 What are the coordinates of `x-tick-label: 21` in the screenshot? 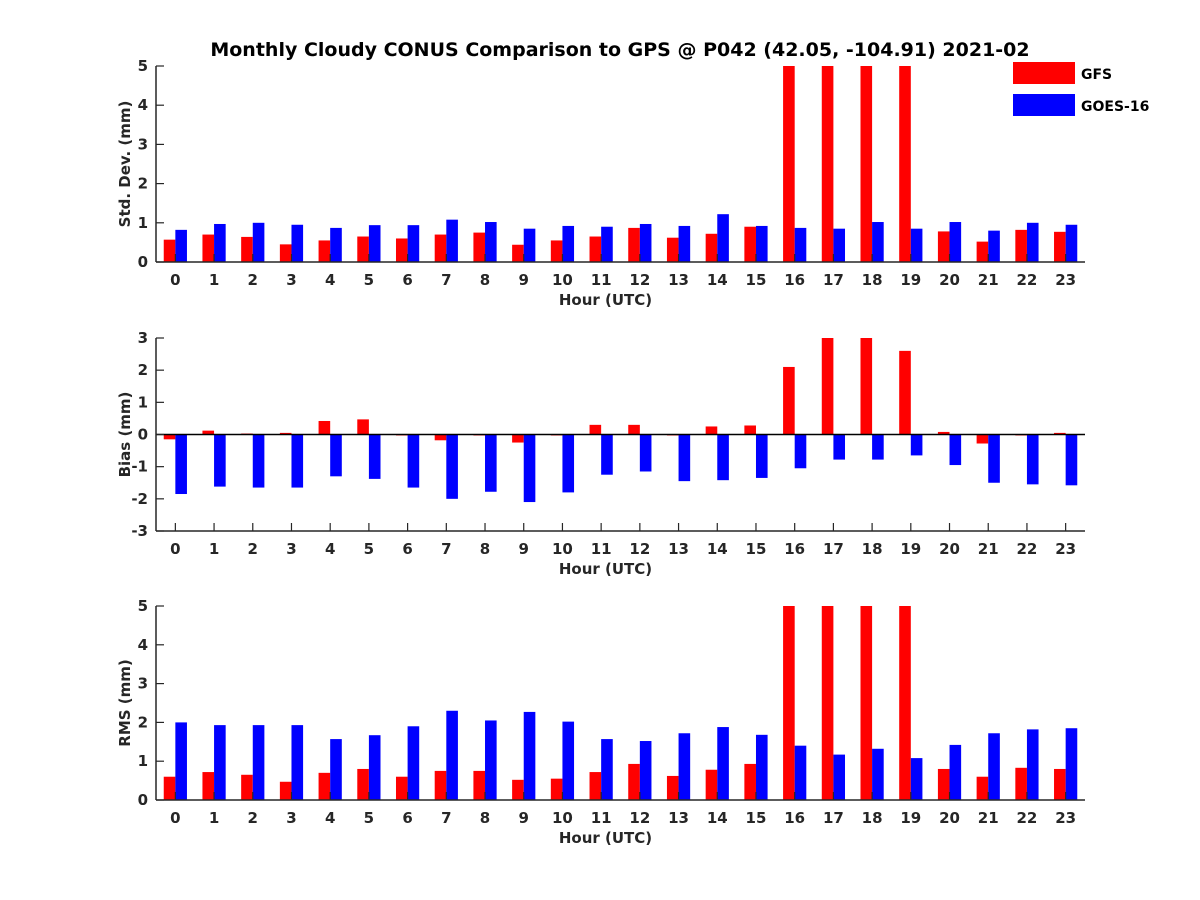 It's located at (988, 280).